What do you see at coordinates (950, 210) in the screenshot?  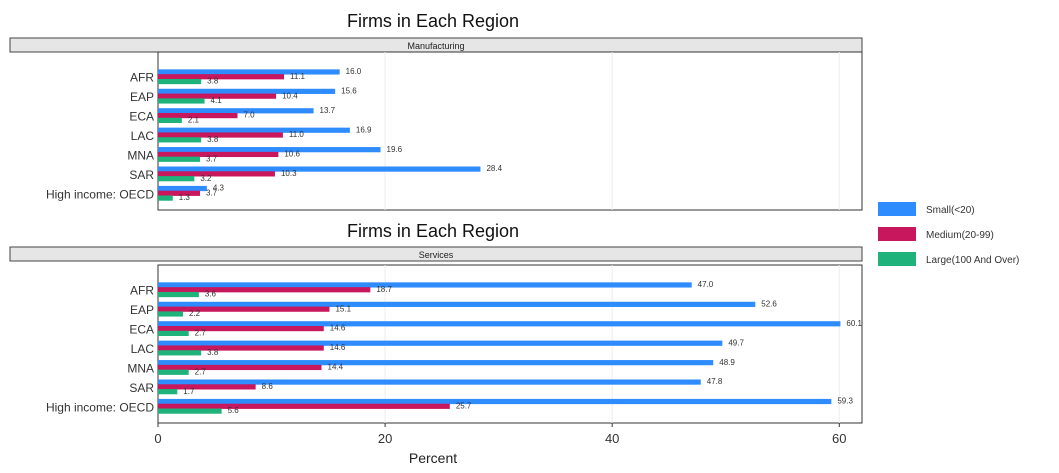 I see `legend-label: Small(<20)` at bounding box center [950, 210].